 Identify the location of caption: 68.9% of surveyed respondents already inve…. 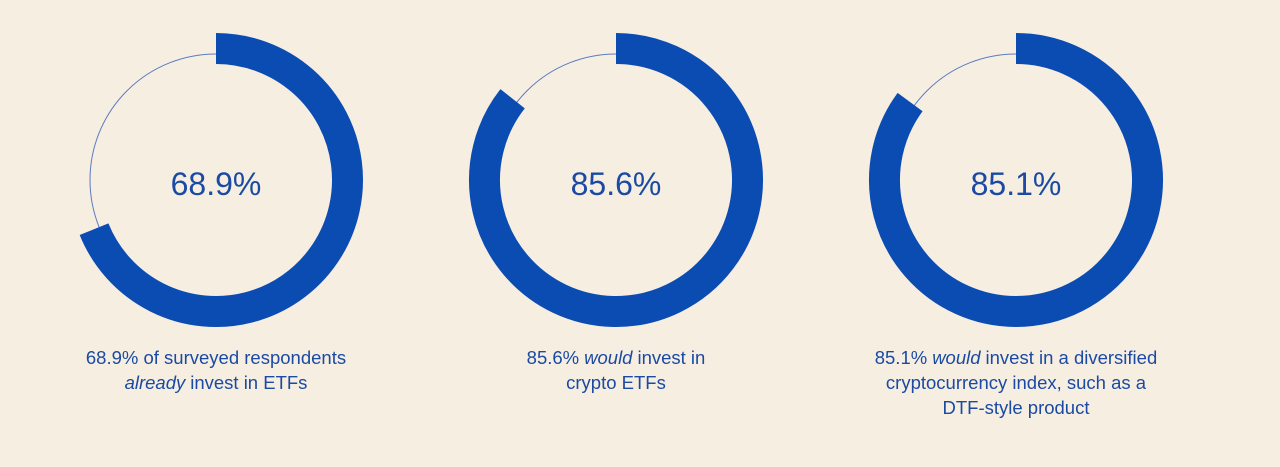
(216, 370).